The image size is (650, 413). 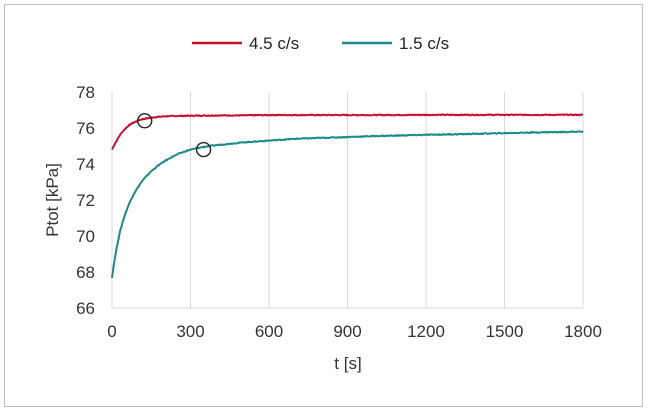 What do you see at coordinates (85, 272) in the screenshot?
I see `y-tick-label: 68` at bounding box center [85, 272].